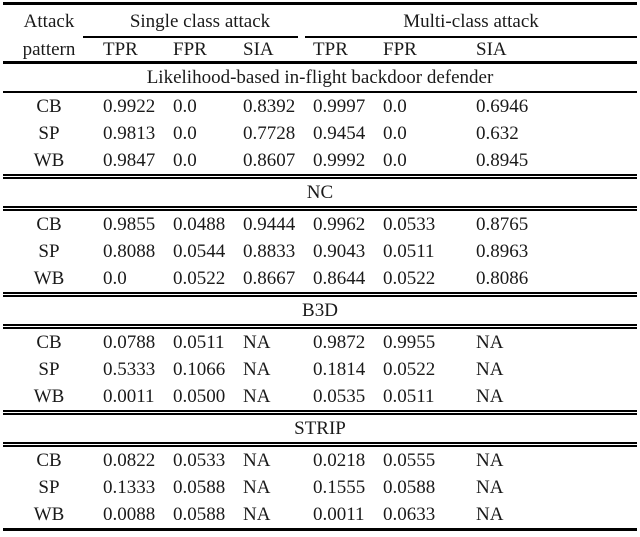  What do you see at coordinates (339, 460) in the screenshot?
I see `value-cell: 0.0218` at bounding box center [339, 460].